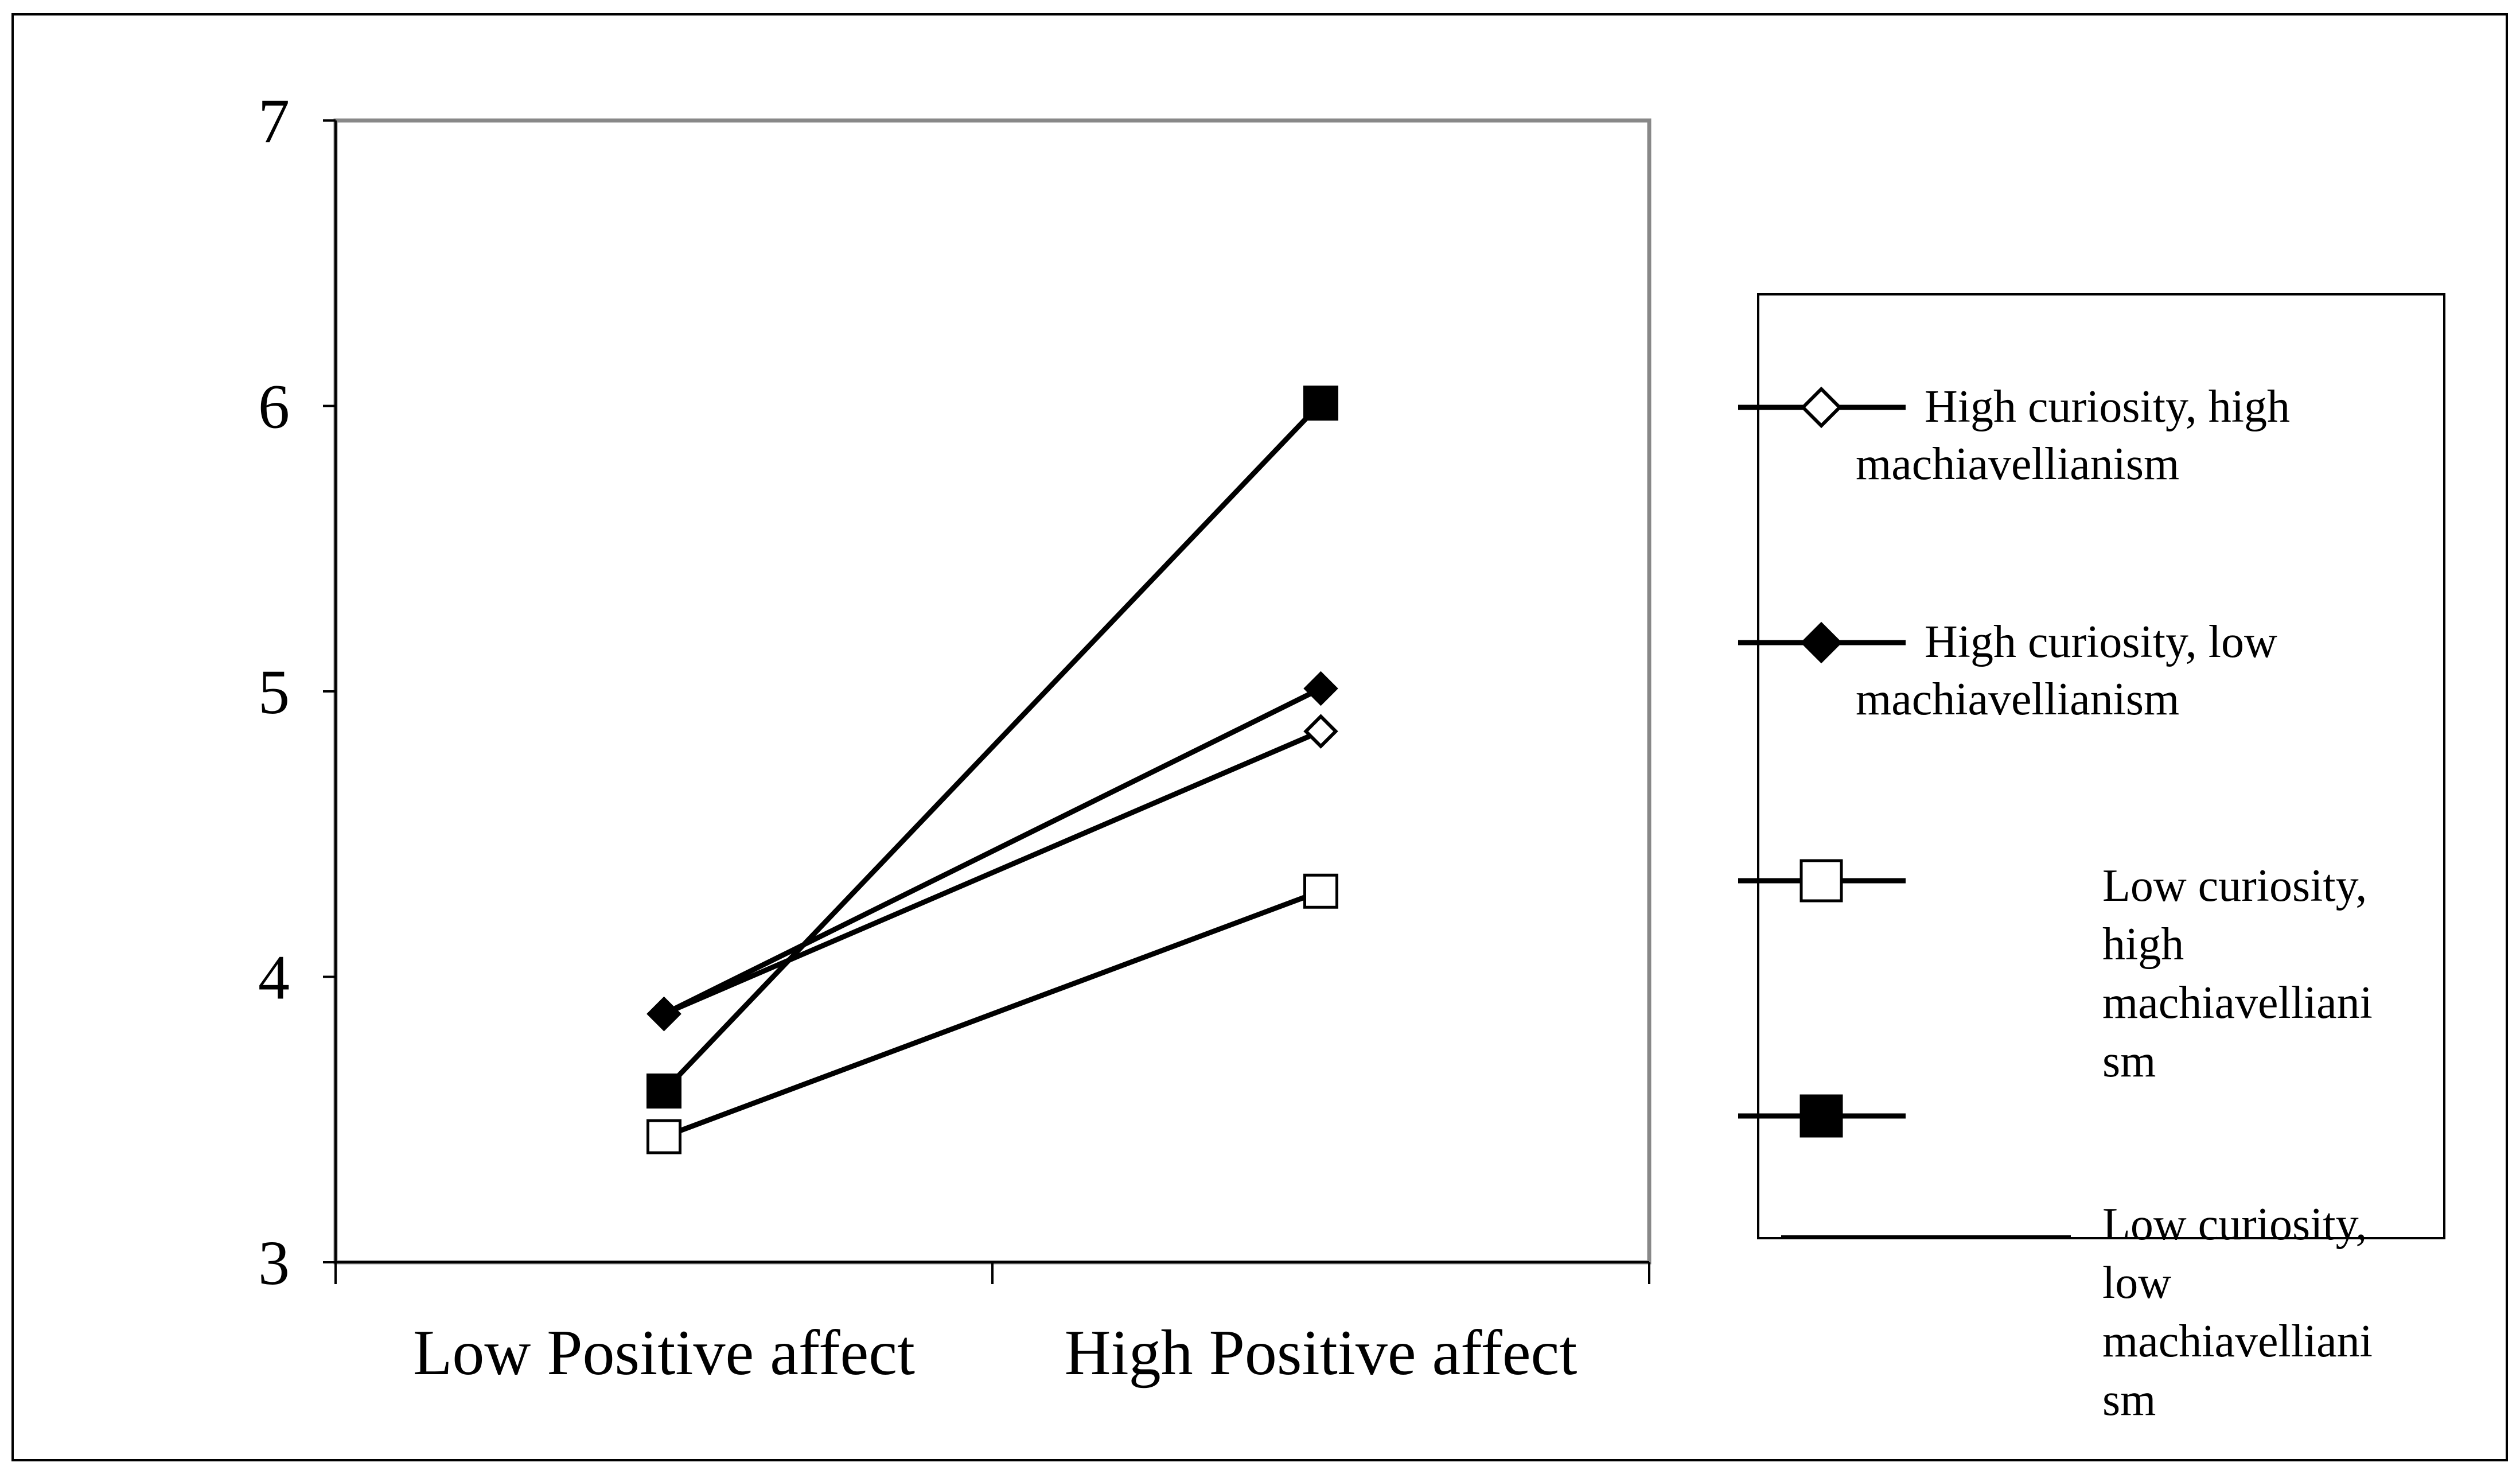 The image size is (2520, 1474). I want to click on series-layer, so click(992, 770).